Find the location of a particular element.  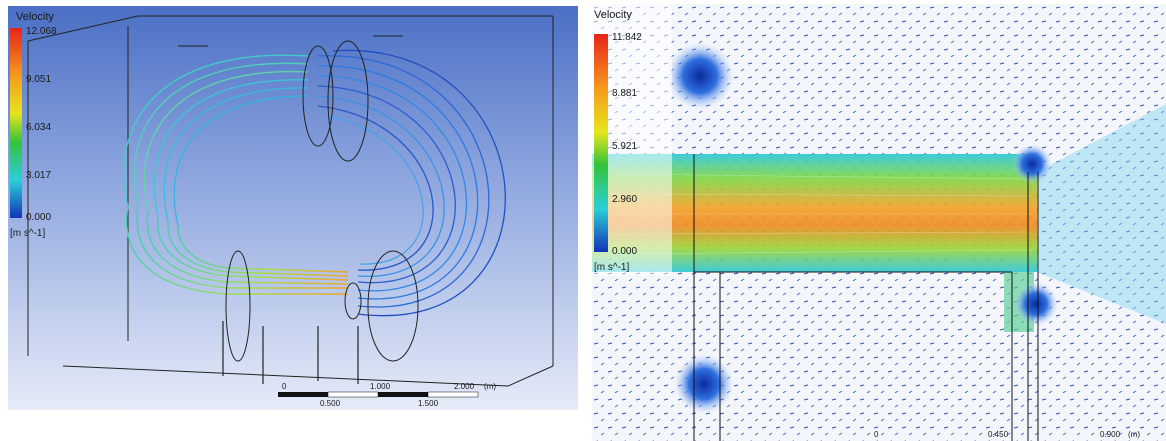

right-legend-tick: 5.921 is located at coordinates (624, 146).